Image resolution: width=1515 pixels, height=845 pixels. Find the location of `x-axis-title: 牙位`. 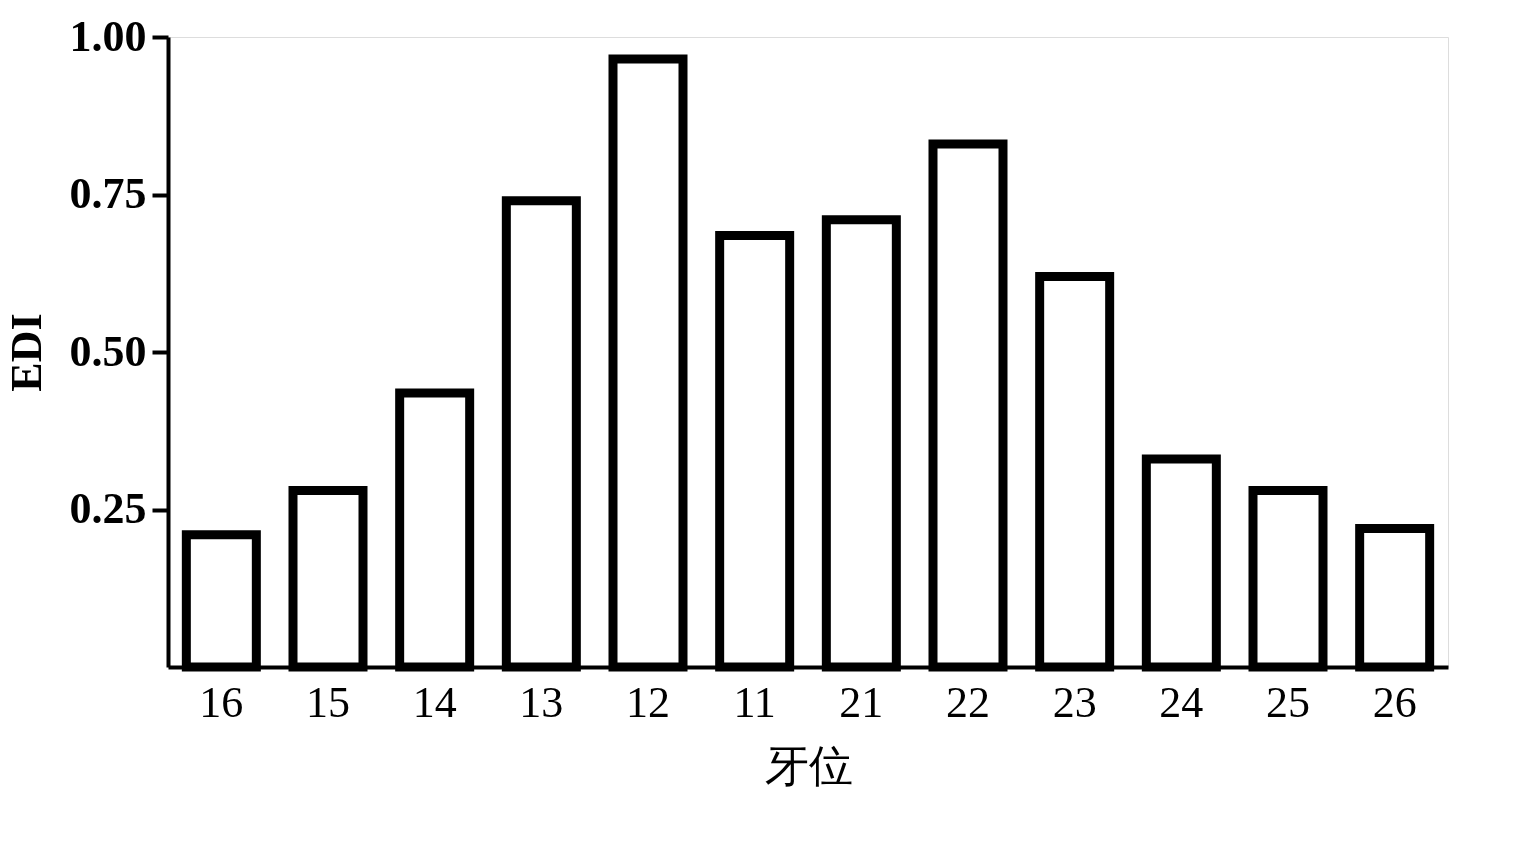

x-axis-title: 牙位 is located at coordinates (808, 766).